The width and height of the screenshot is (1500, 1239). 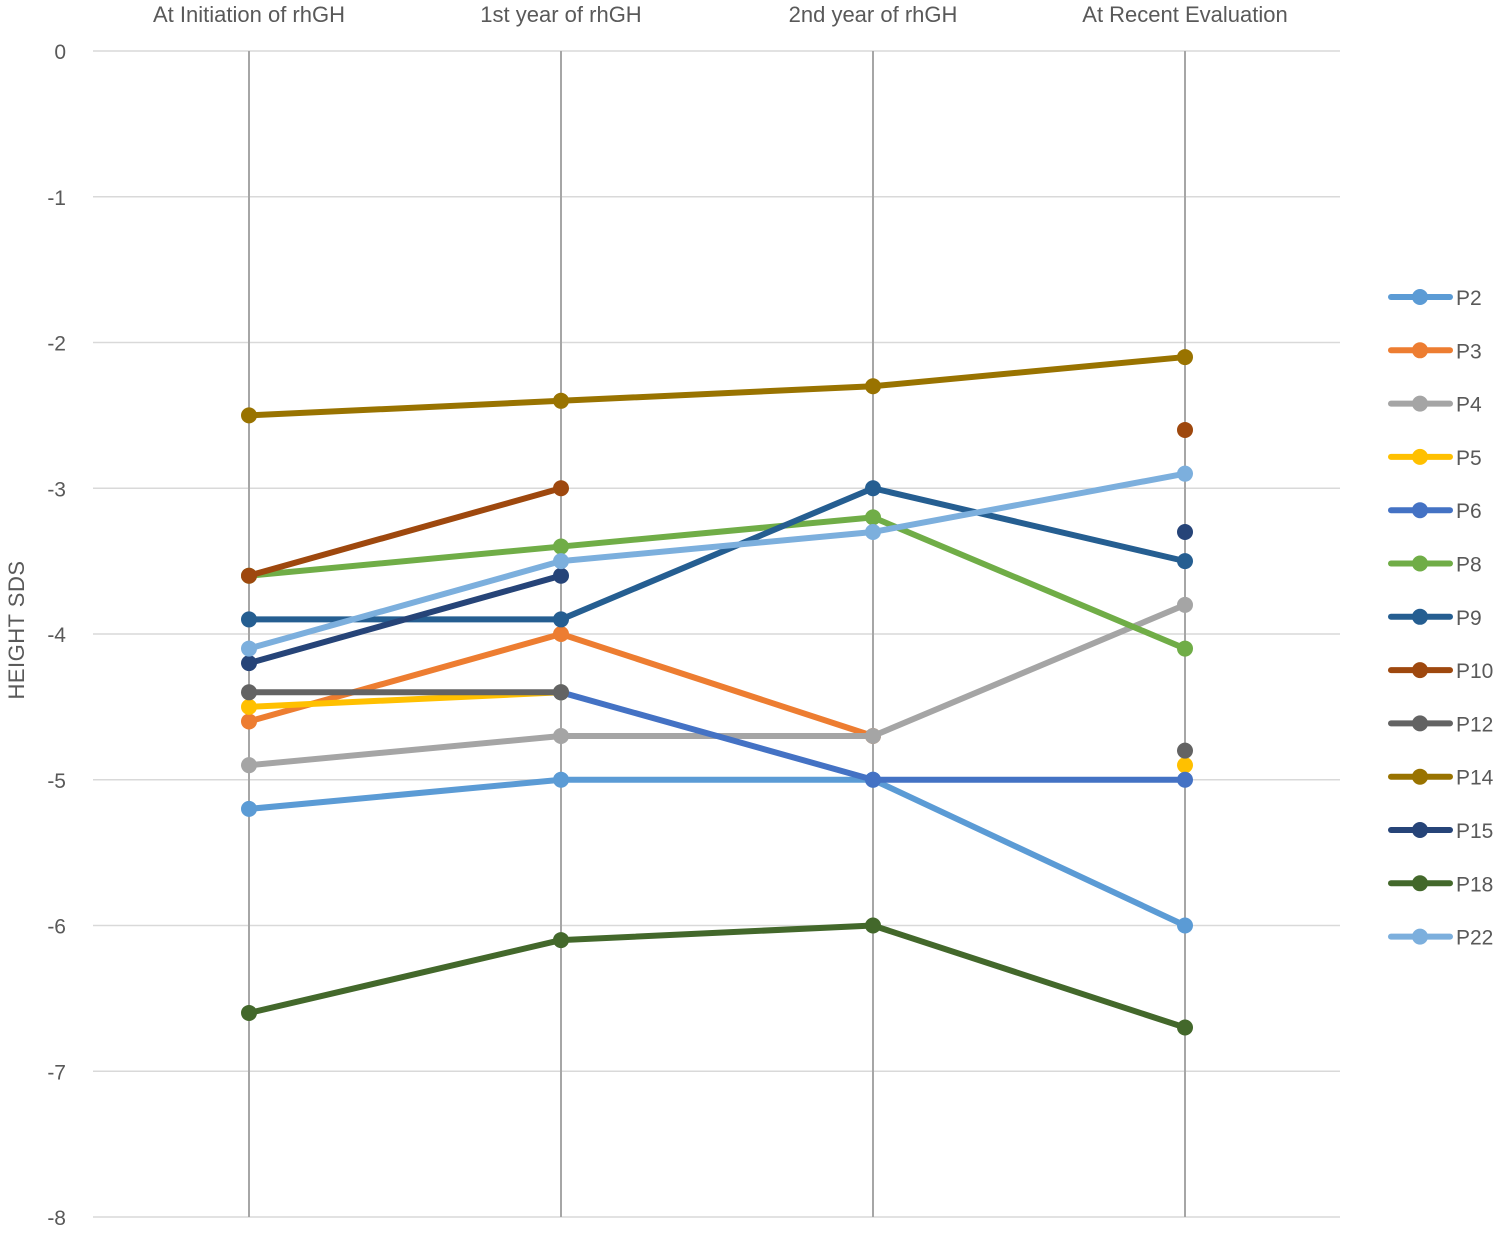 I want to click on legend-label: P10, so click(x=1474, y=671).